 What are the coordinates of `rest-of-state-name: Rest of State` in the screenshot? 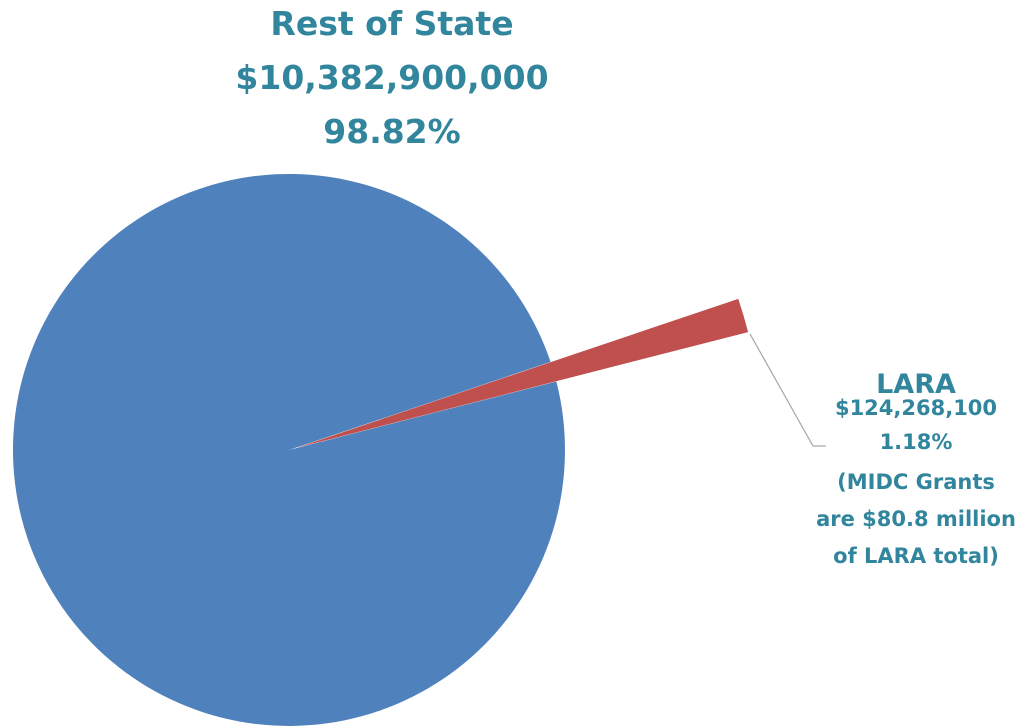 It's located at (391, 23).